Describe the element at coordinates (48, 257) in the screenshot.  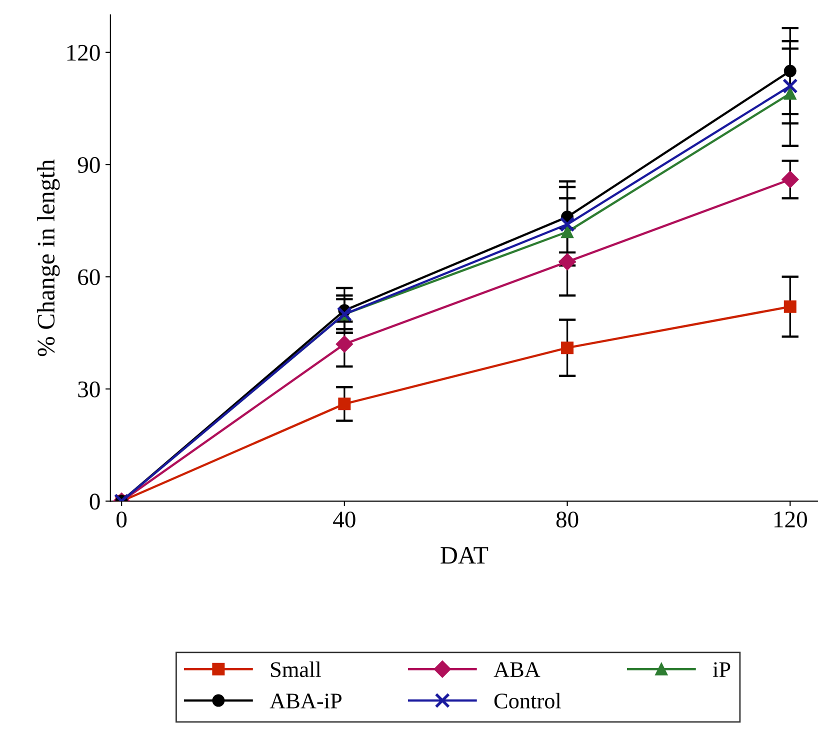
I see `y-axis-title: % Change in length` at that location.